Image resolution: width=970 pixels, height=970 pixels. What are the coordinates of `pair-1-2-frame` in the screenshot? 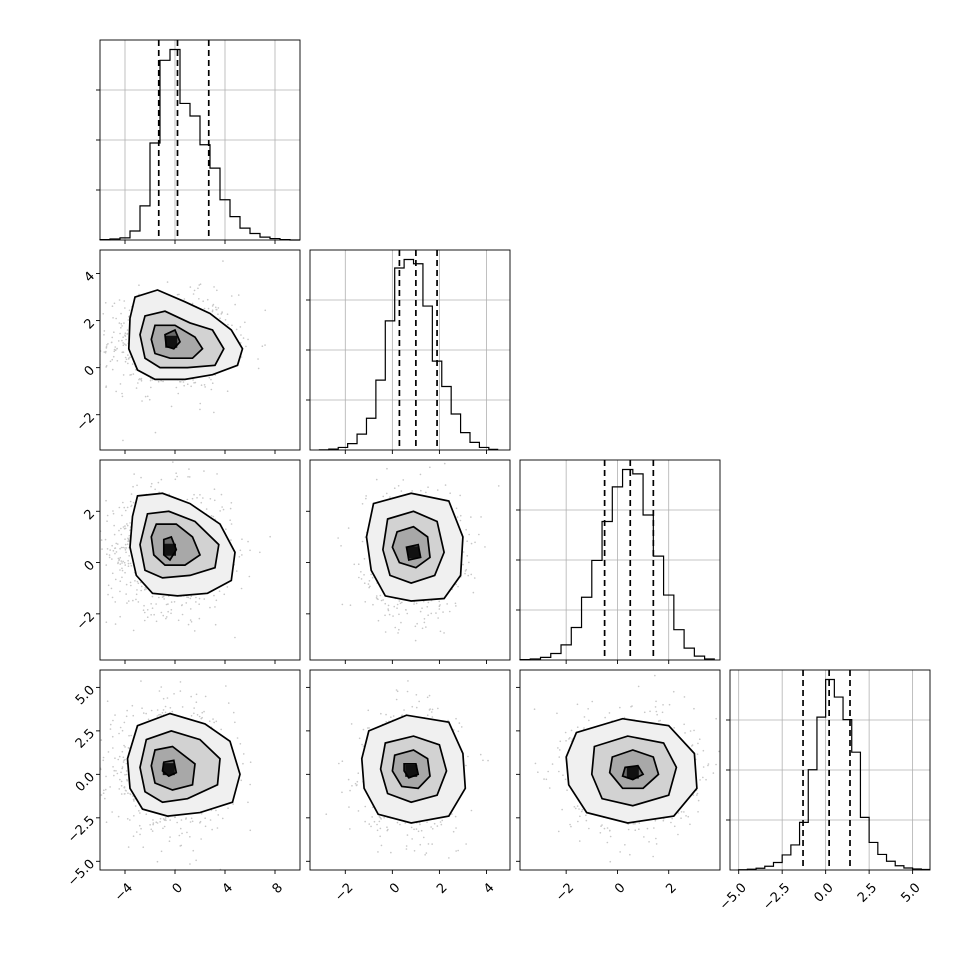 It's located at (410, 560).